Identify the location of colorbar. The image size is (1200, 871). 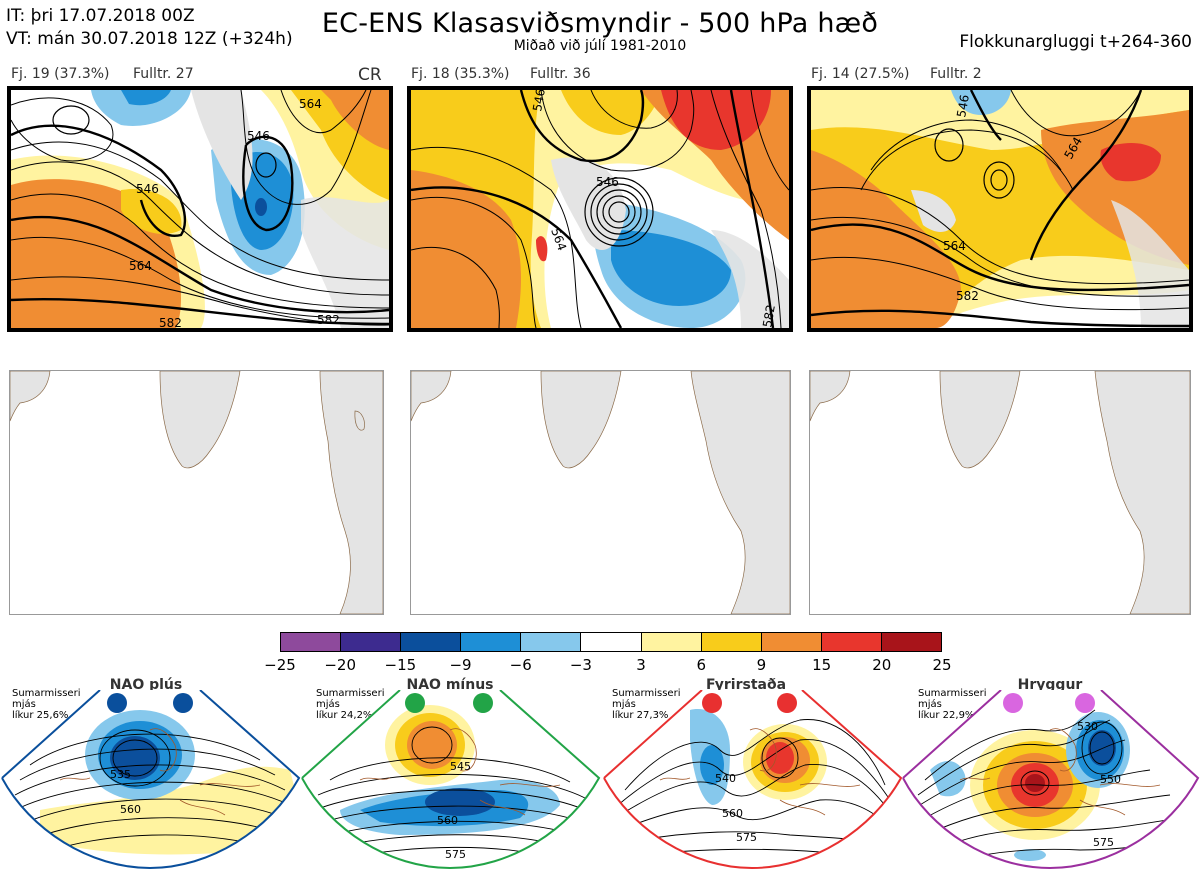
(611, 642).